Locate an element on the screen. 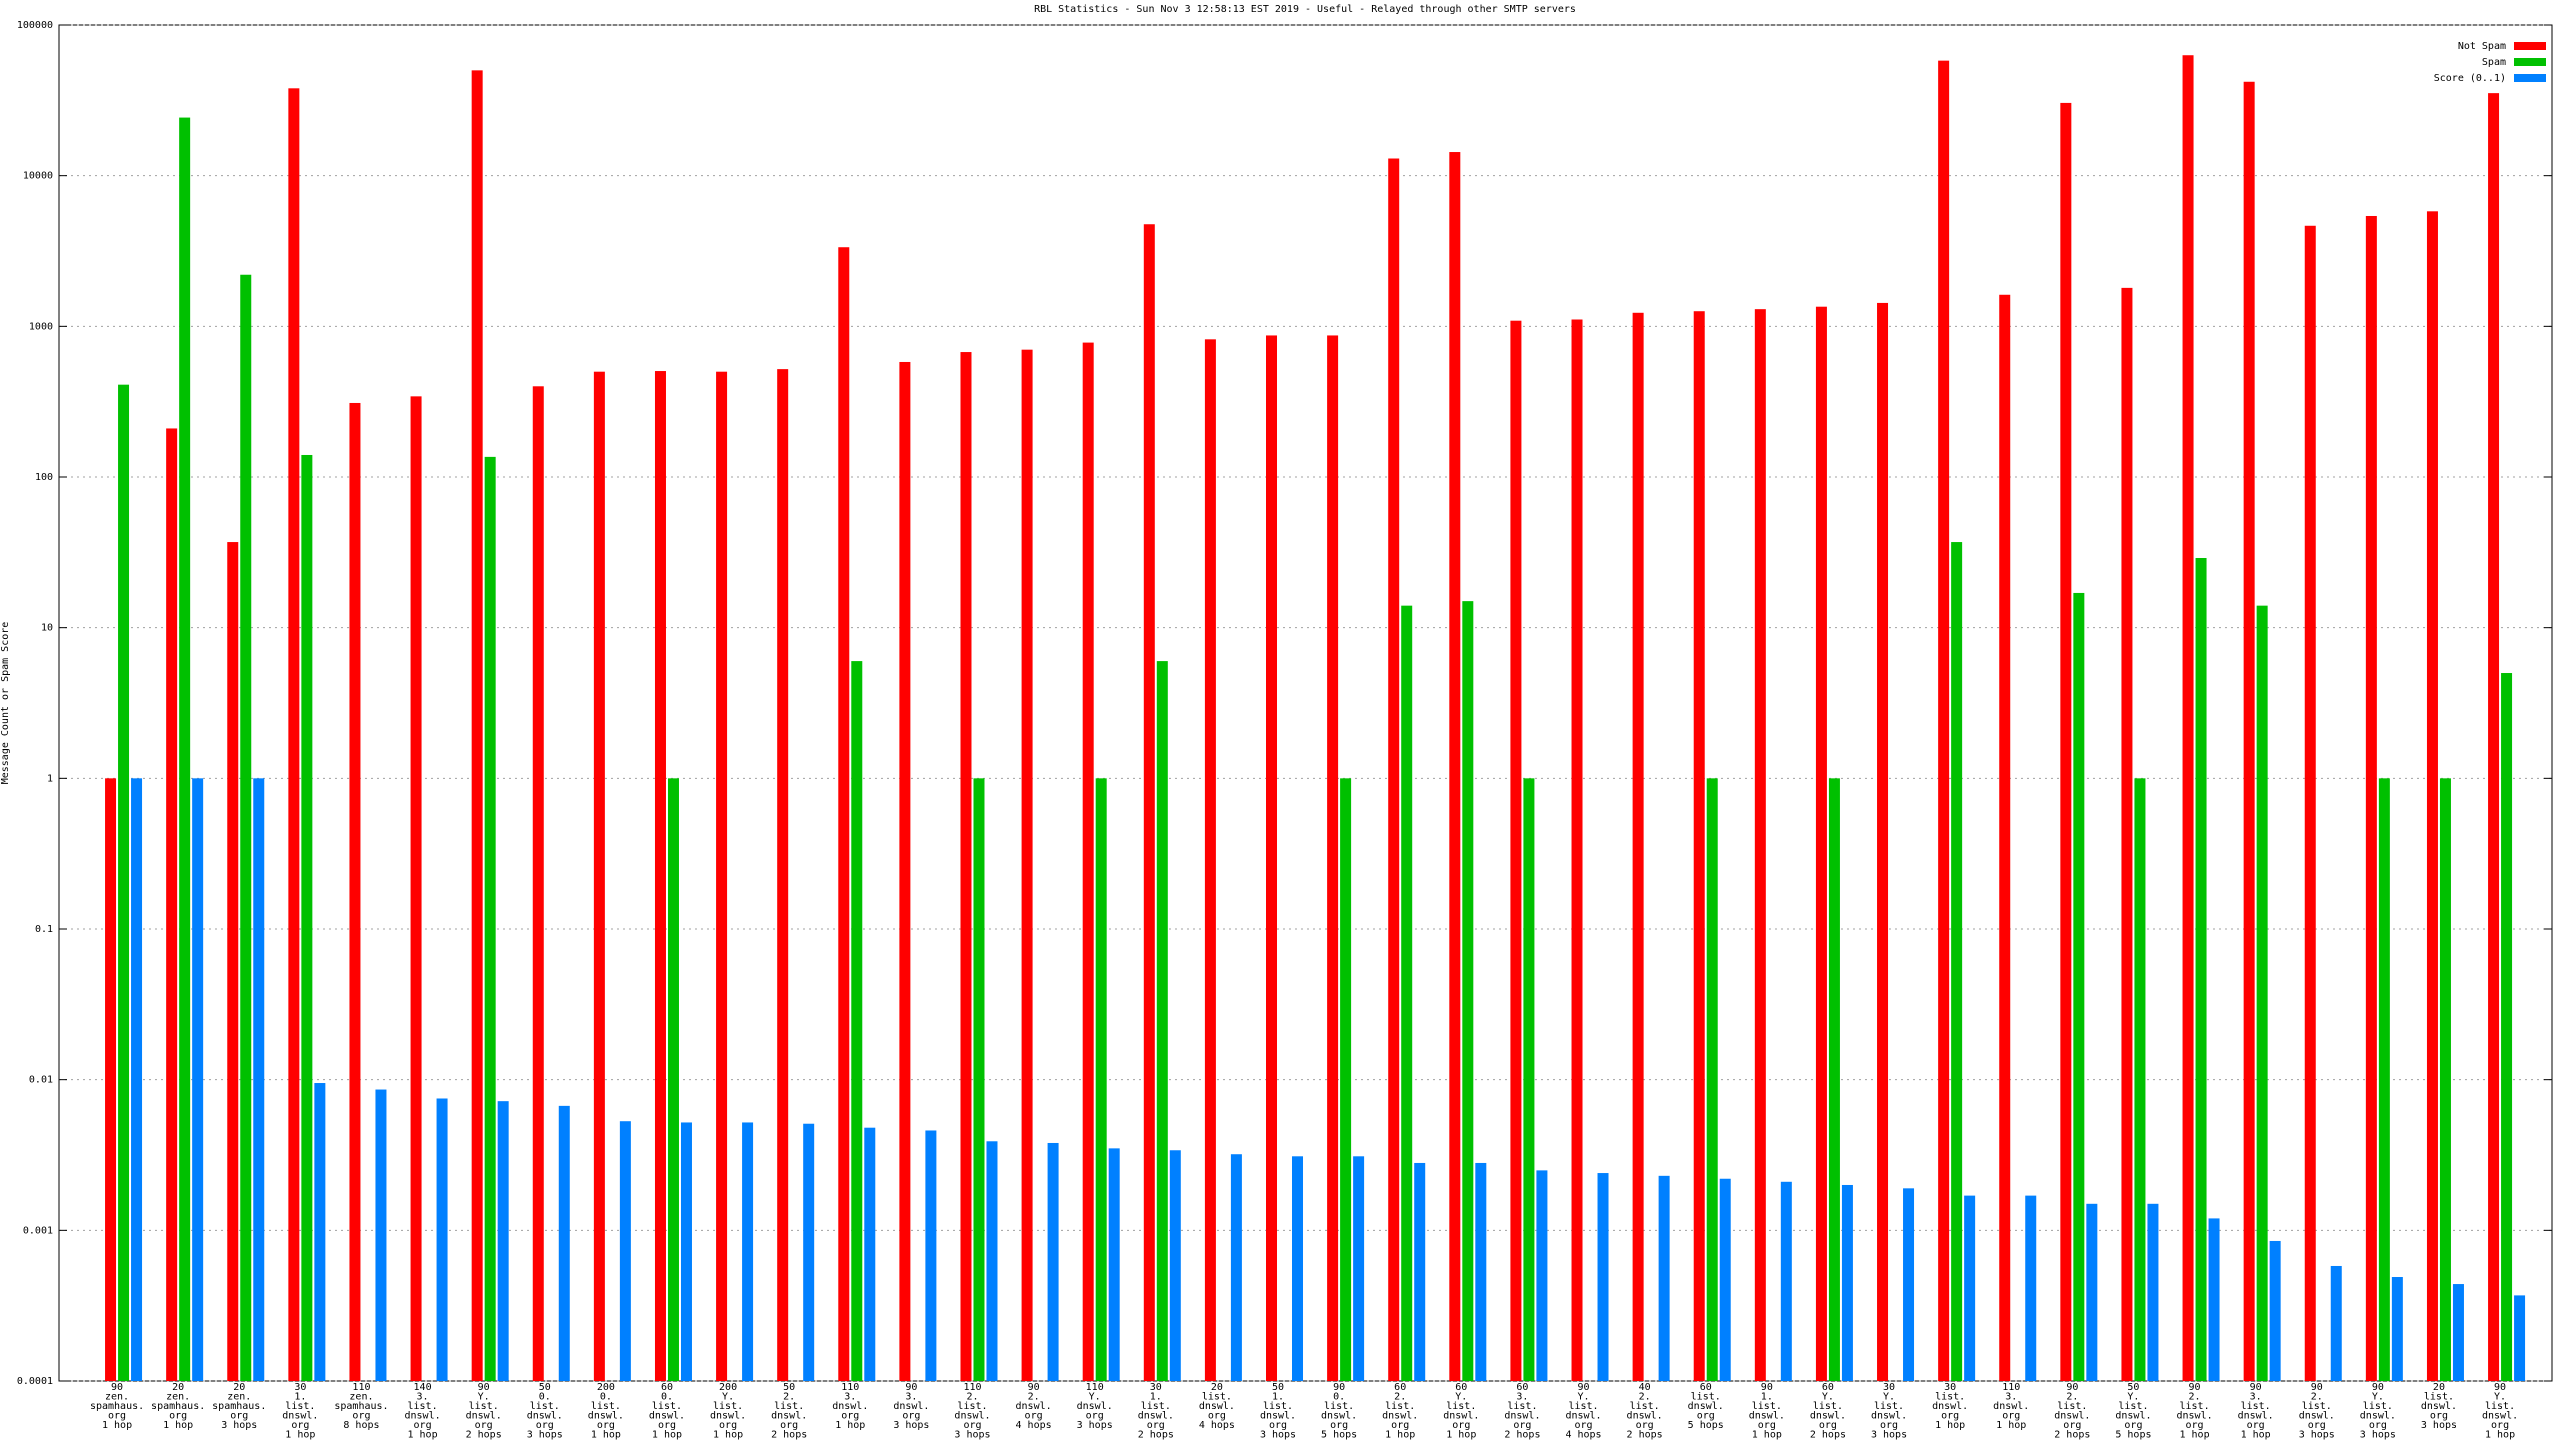 The height and width of the screenshot is (1440, 2560). legend-label: Spam is located at coordinates (2494, 62).